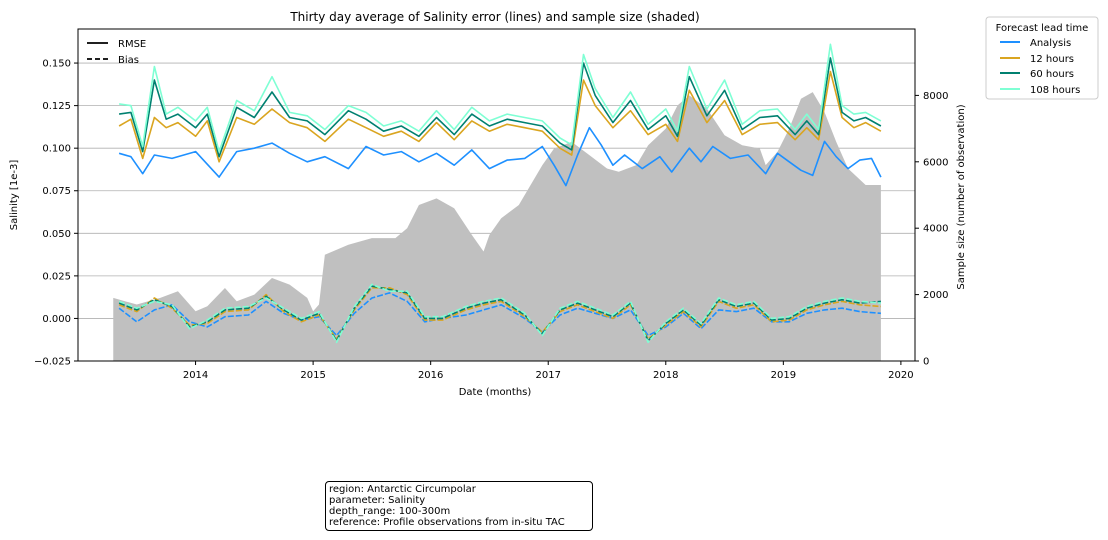 The image size is (1108, 540). What do you see at coordinates (783, 375) in the screenshot?
I see `x-tick-label: 2019` at bounding box center [783, 375].